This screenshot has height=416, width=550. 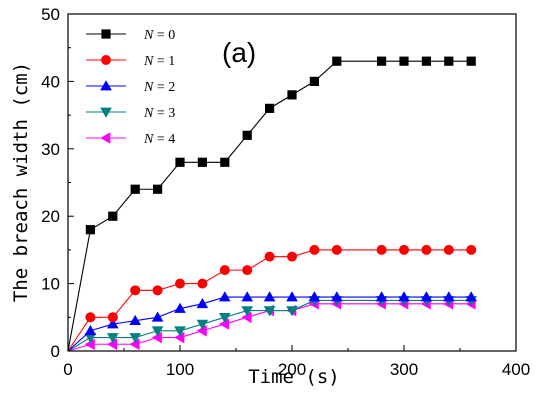 What do you see at coordinates (50, 14) in the screenshot?
I see `y-tick-label: 50` at bounding box center [50, 14].